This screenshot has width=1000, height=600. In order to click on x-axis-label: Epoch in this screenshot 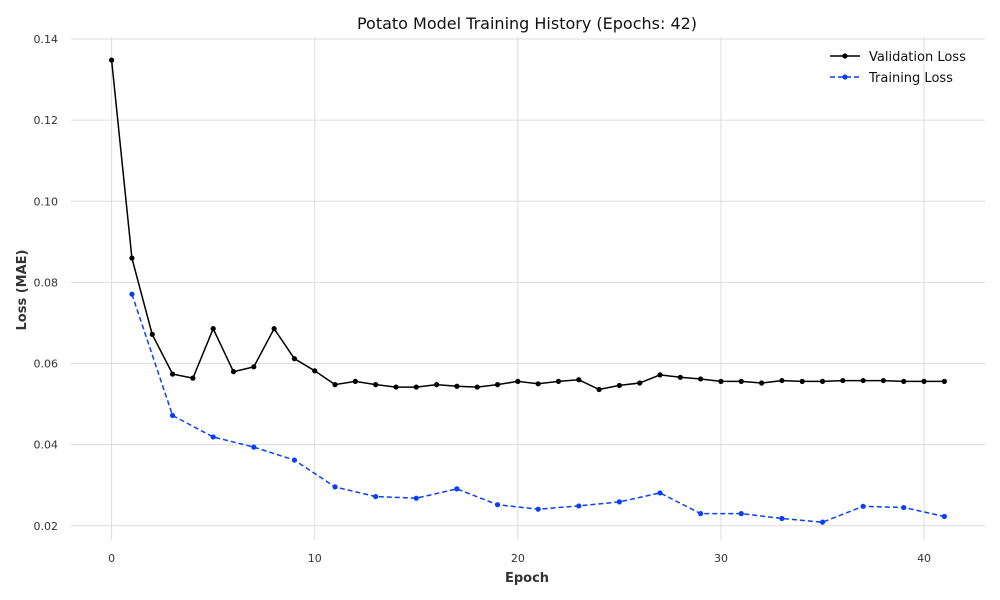, I will do `click(527, 578)`.